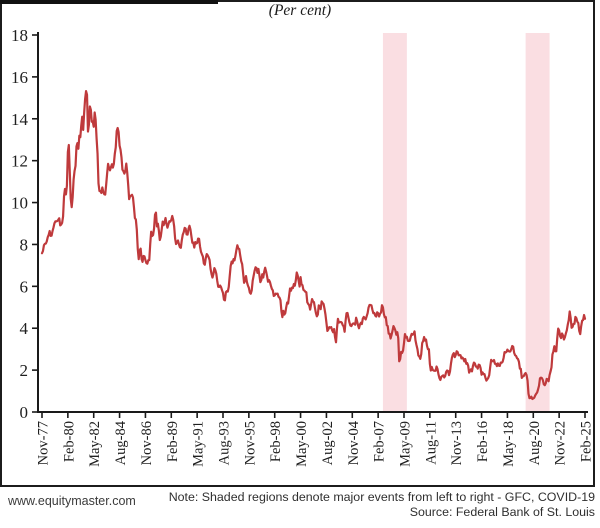  What do you see at coordinates (406, 444) in the screenshot?
I see `x-tick-label: May-09` at bounding box center [406, 444].